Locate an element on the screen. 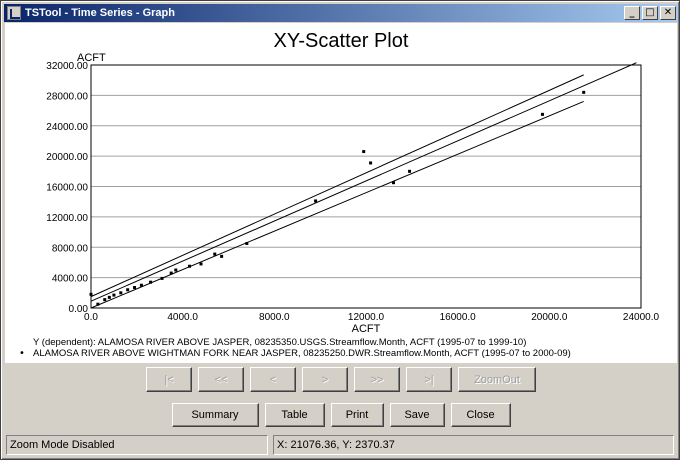 This screenshot has height=460, width=680. y-tick-label: 8000.00 is located at coordinates (70, 248).